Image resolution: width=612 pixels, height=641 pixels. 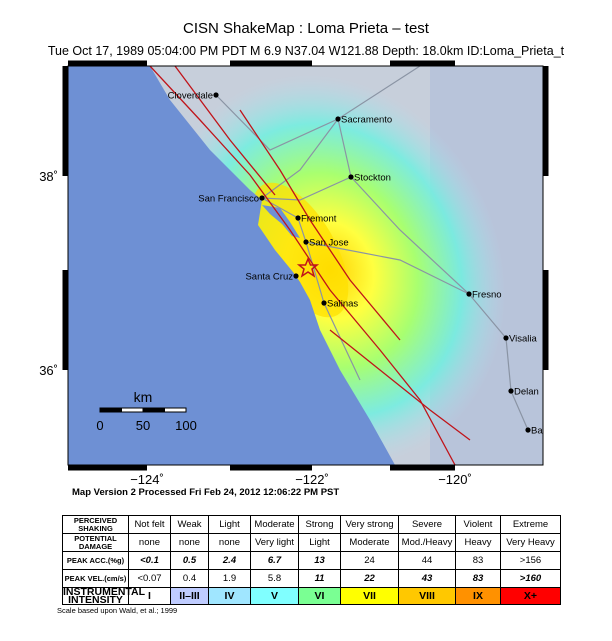 I want to click on table-cell: Very strong, so click(x=369, y=524).